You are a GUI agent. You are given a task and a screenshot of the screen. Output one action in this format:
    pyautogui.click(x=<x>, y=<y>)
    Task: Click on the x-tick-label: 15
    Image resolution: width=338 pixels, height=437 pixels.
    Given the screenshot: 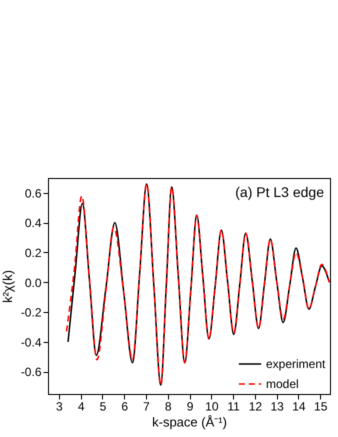 What is the action you would take?
    pyautogui.click(x=321, y=407)
    